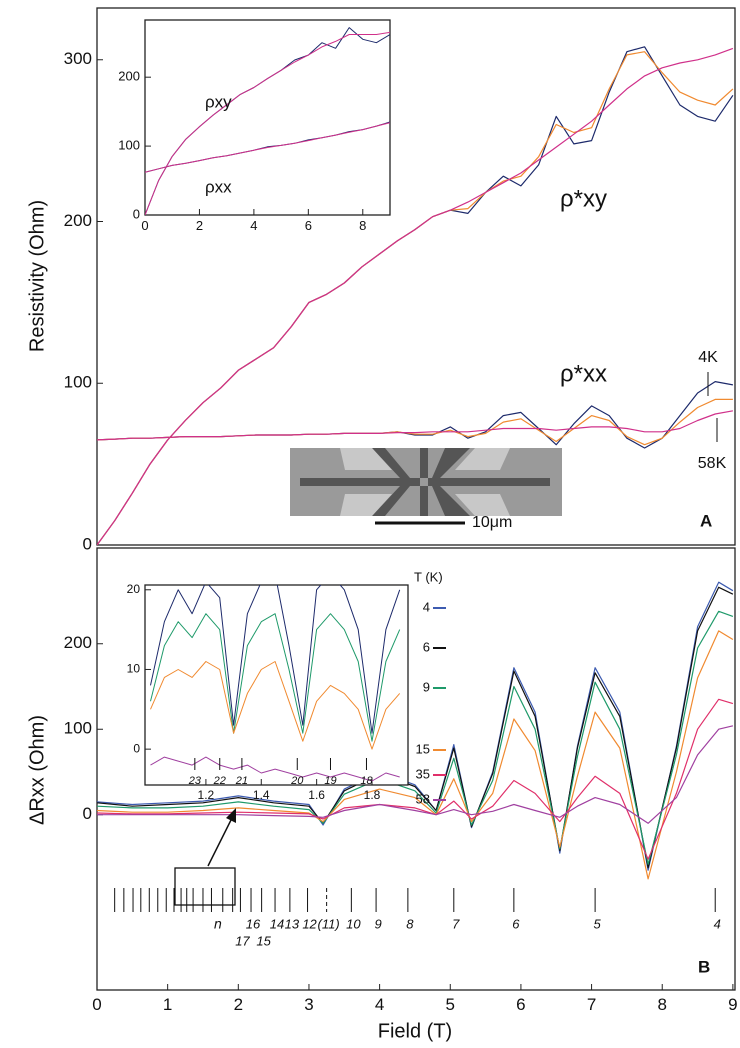  I want to click on level-label: 21, so click(241, 781).